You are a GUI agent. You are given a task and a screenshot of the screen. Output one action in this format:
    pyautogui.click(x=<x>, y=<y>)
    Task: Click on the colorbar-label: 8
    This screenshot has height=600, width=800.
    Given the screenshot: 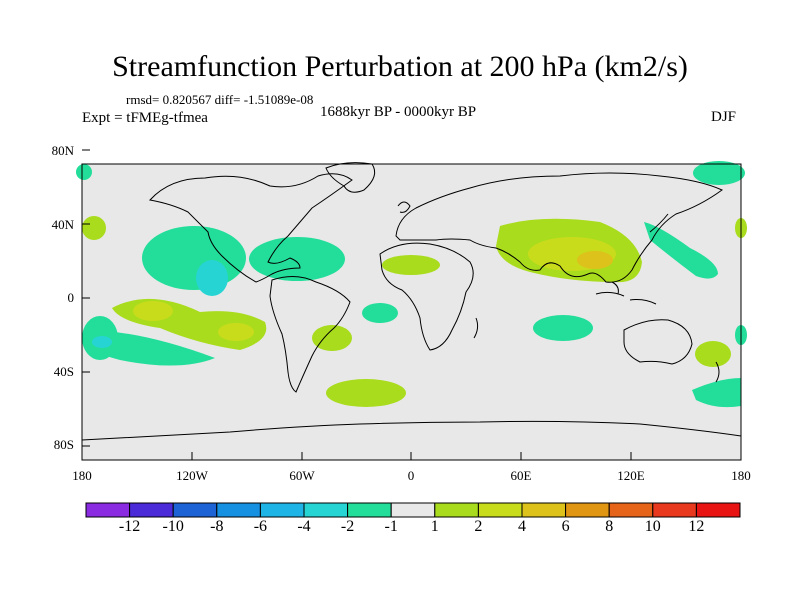 What is the action you would take?
    pyautogui.click(x=609, y=526)
    